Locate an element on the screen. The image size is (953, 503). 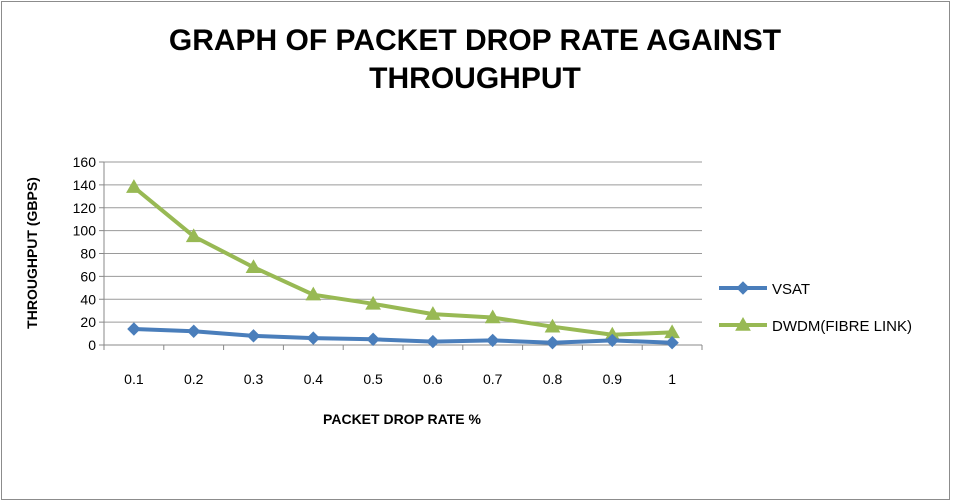
y-tick-label: 100 is located at coordinates (85, 231).